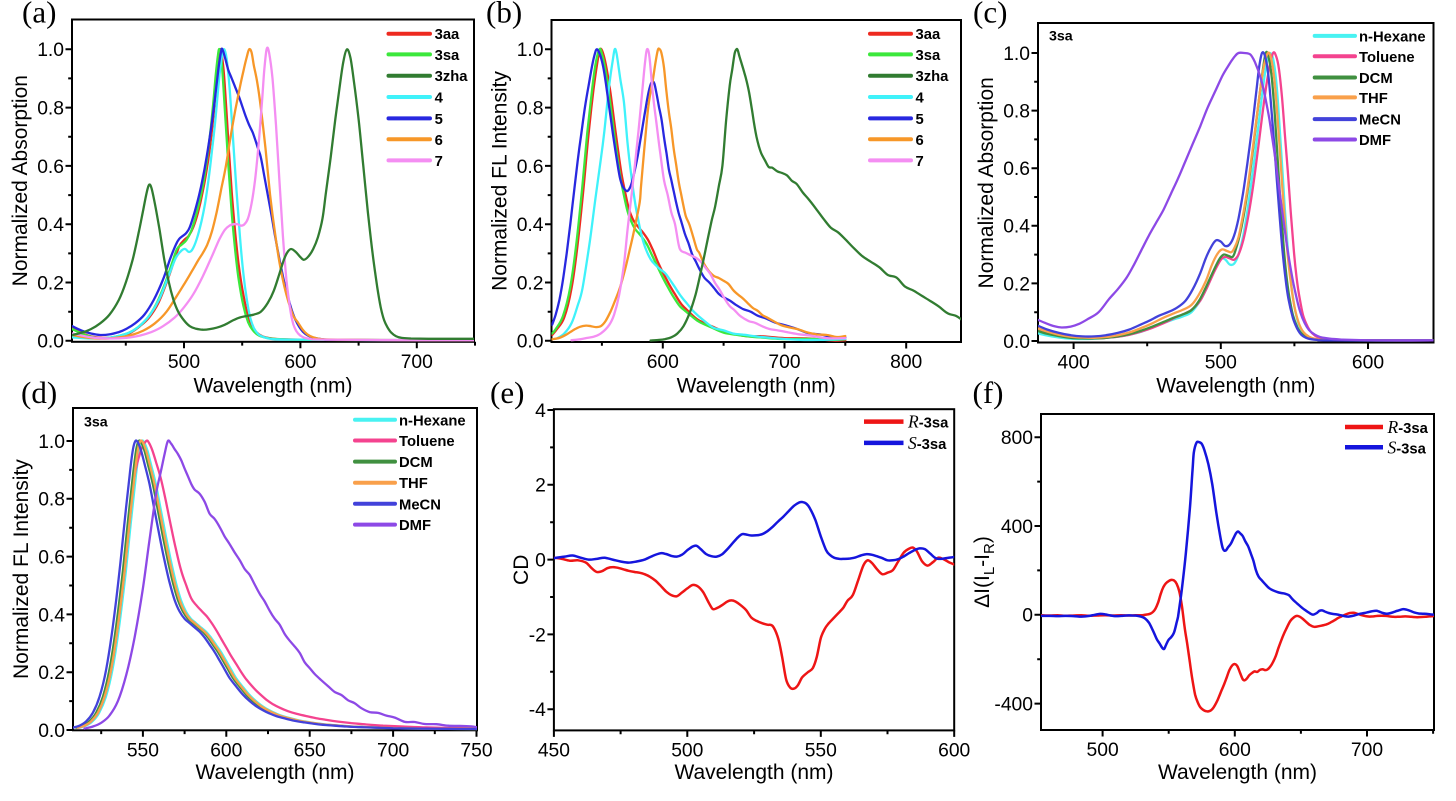  I want to click on svg-text: -400, so click(1013, 705).